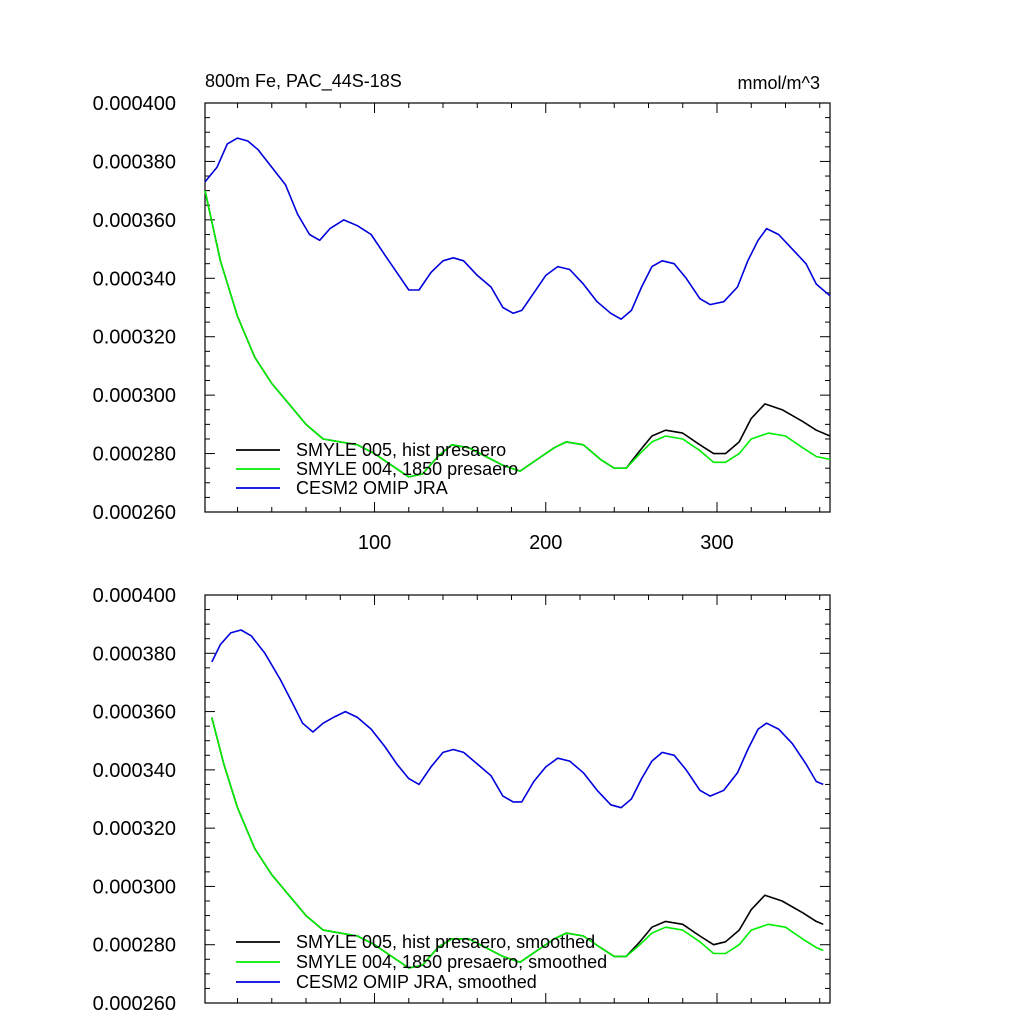 The image size is (1024, 1024). Describe the element at coordinates (374, 543) in the screenshot. I see `x-tick-label: 100` at that location.